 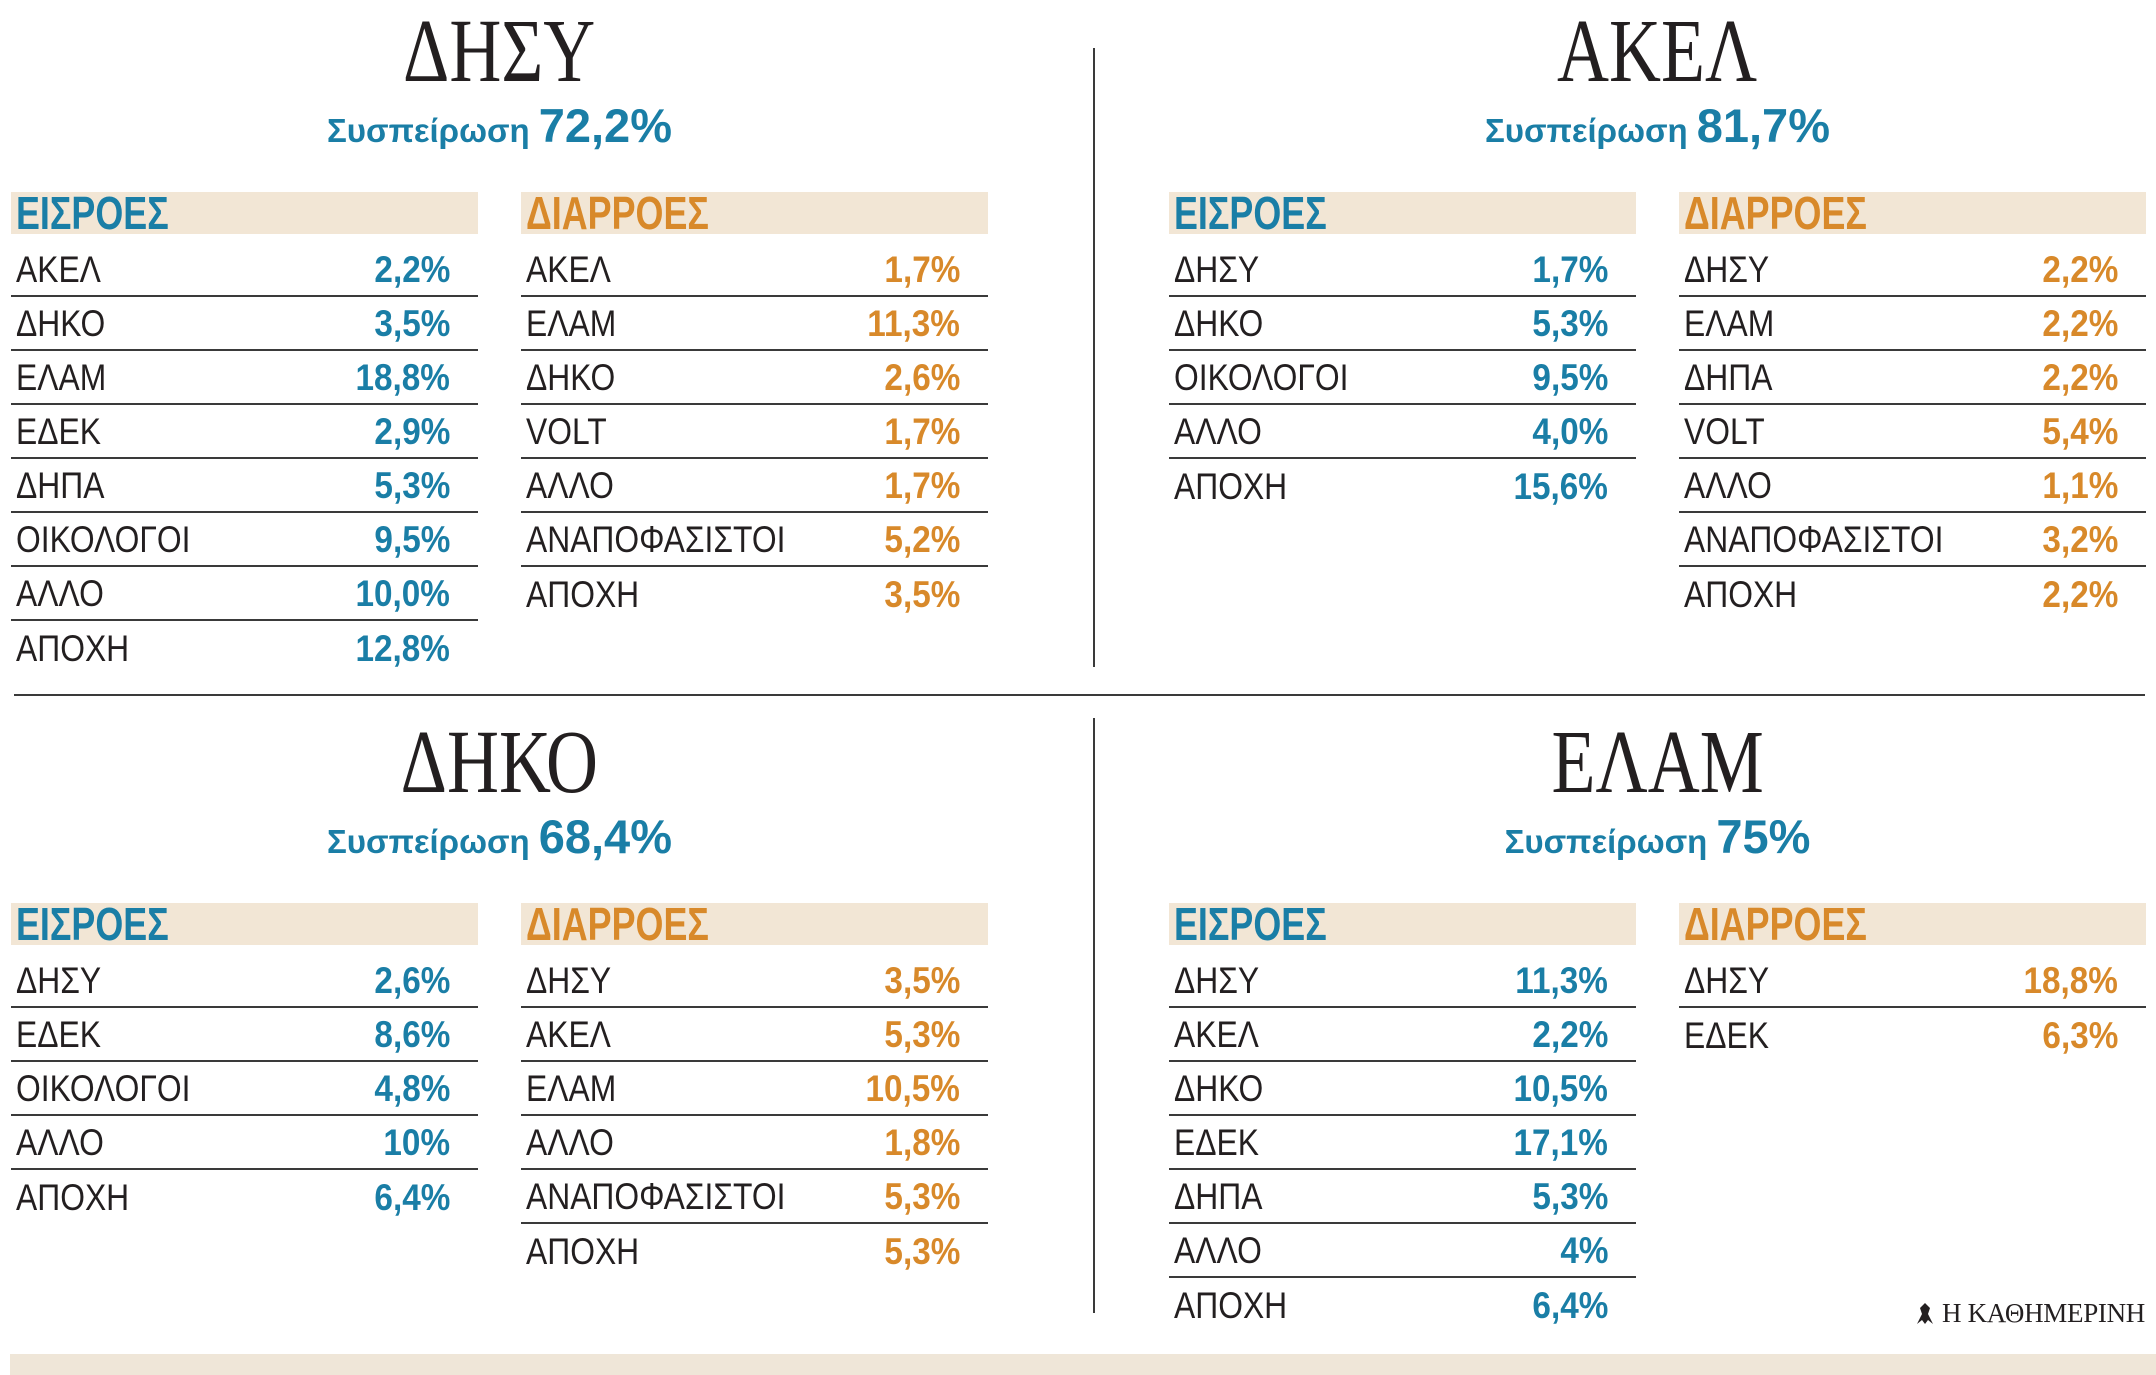 I want to click on table-row: VOLT 1,7%, so click(x=754, y=432).